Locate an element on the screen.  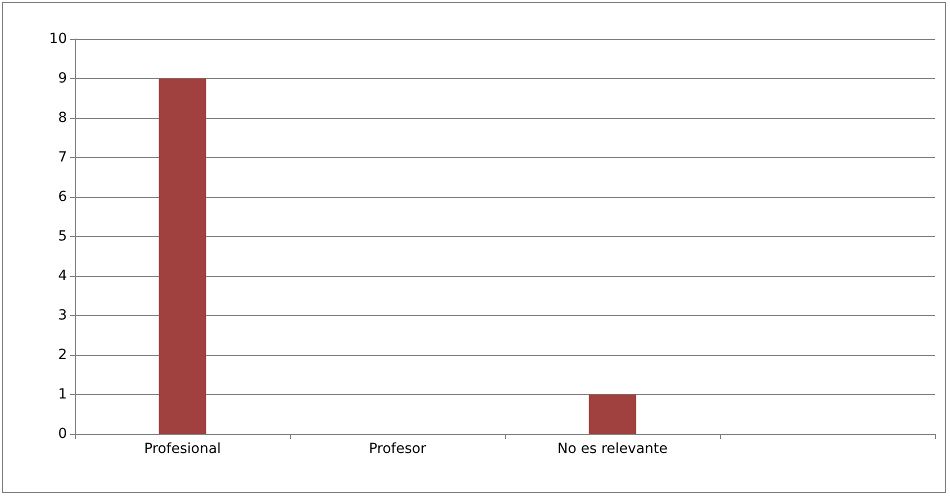
y-tick-label: 4 is located at coordinates (63, 276).